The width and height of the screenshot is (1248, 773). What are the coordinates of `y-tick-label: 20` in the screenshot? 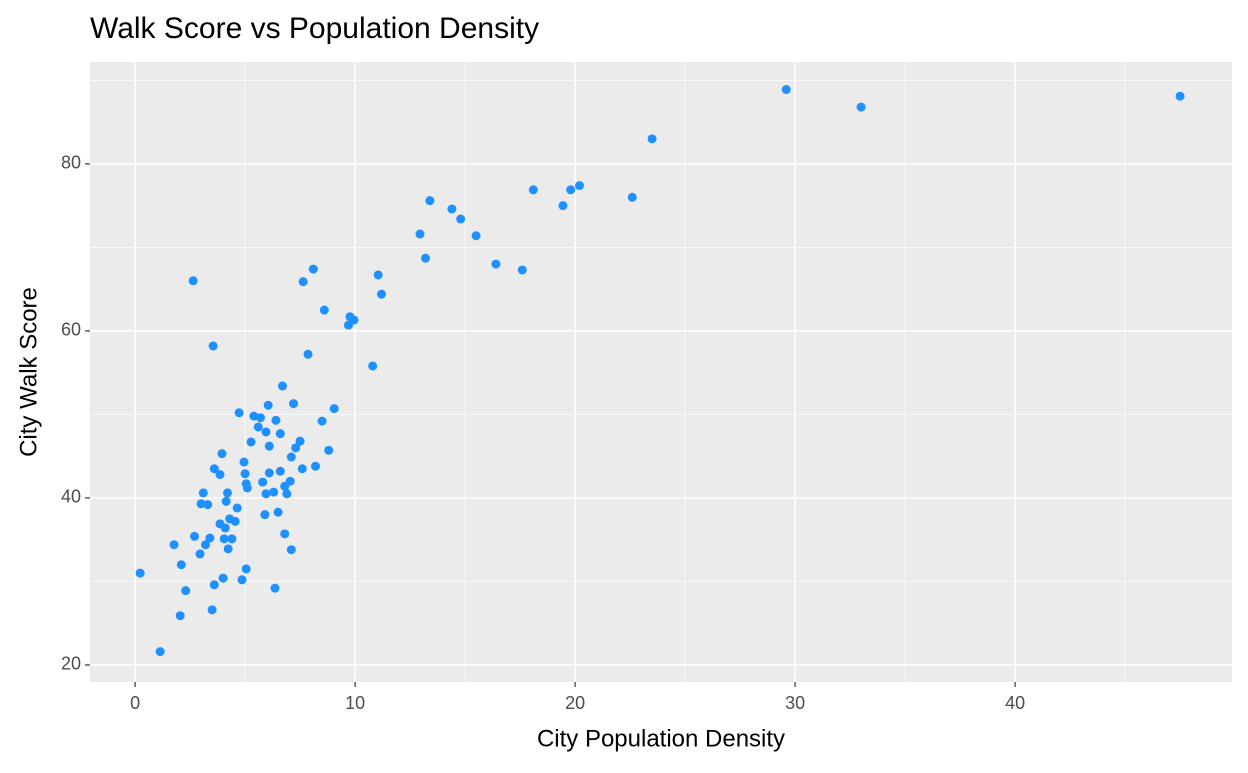 It's located at (71, 664).